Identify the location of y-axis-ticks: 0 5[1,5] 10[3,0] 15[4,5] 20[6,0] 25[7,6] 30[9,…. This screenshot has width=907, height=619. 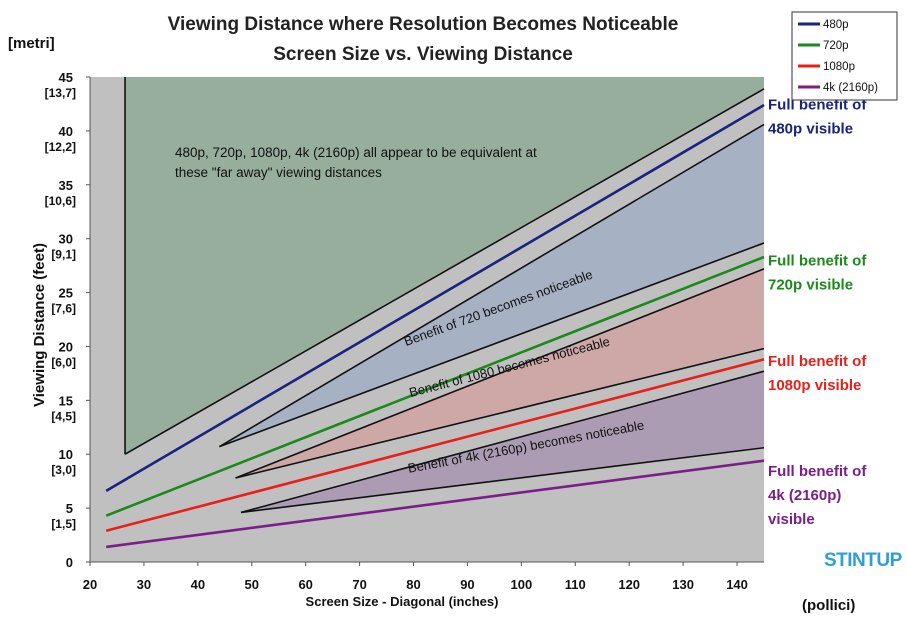
(67, 320).